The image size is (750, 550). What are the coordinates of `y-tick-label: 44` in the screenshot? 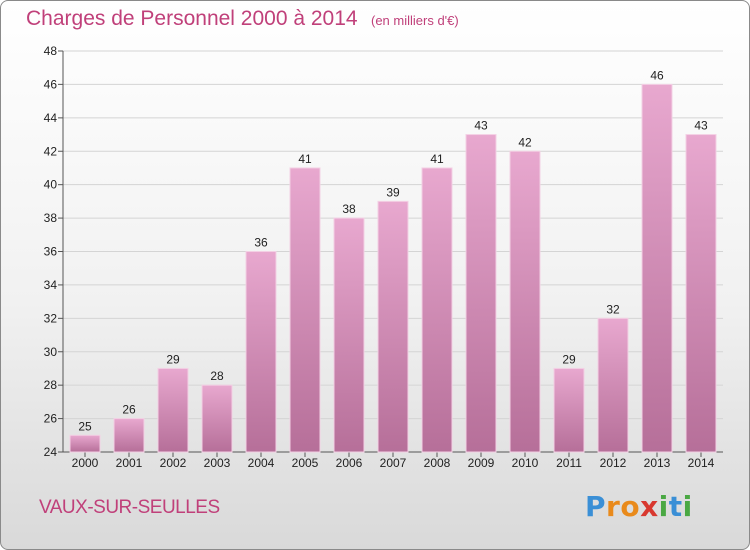 It's located at (51, 118).